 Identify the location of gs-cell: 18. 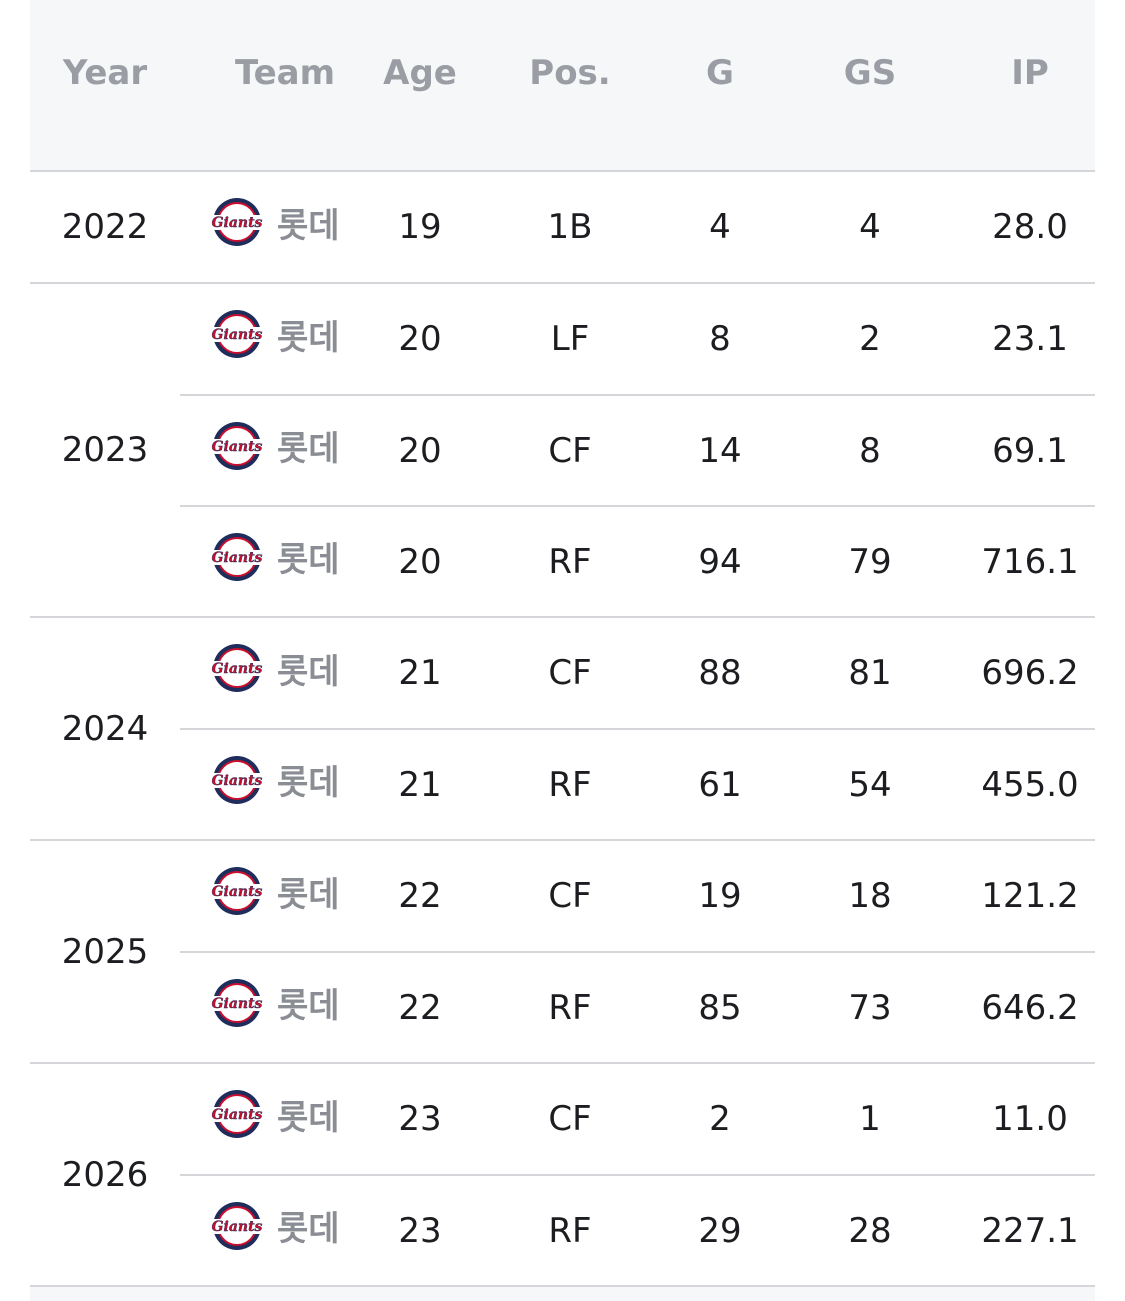
(870, 896).